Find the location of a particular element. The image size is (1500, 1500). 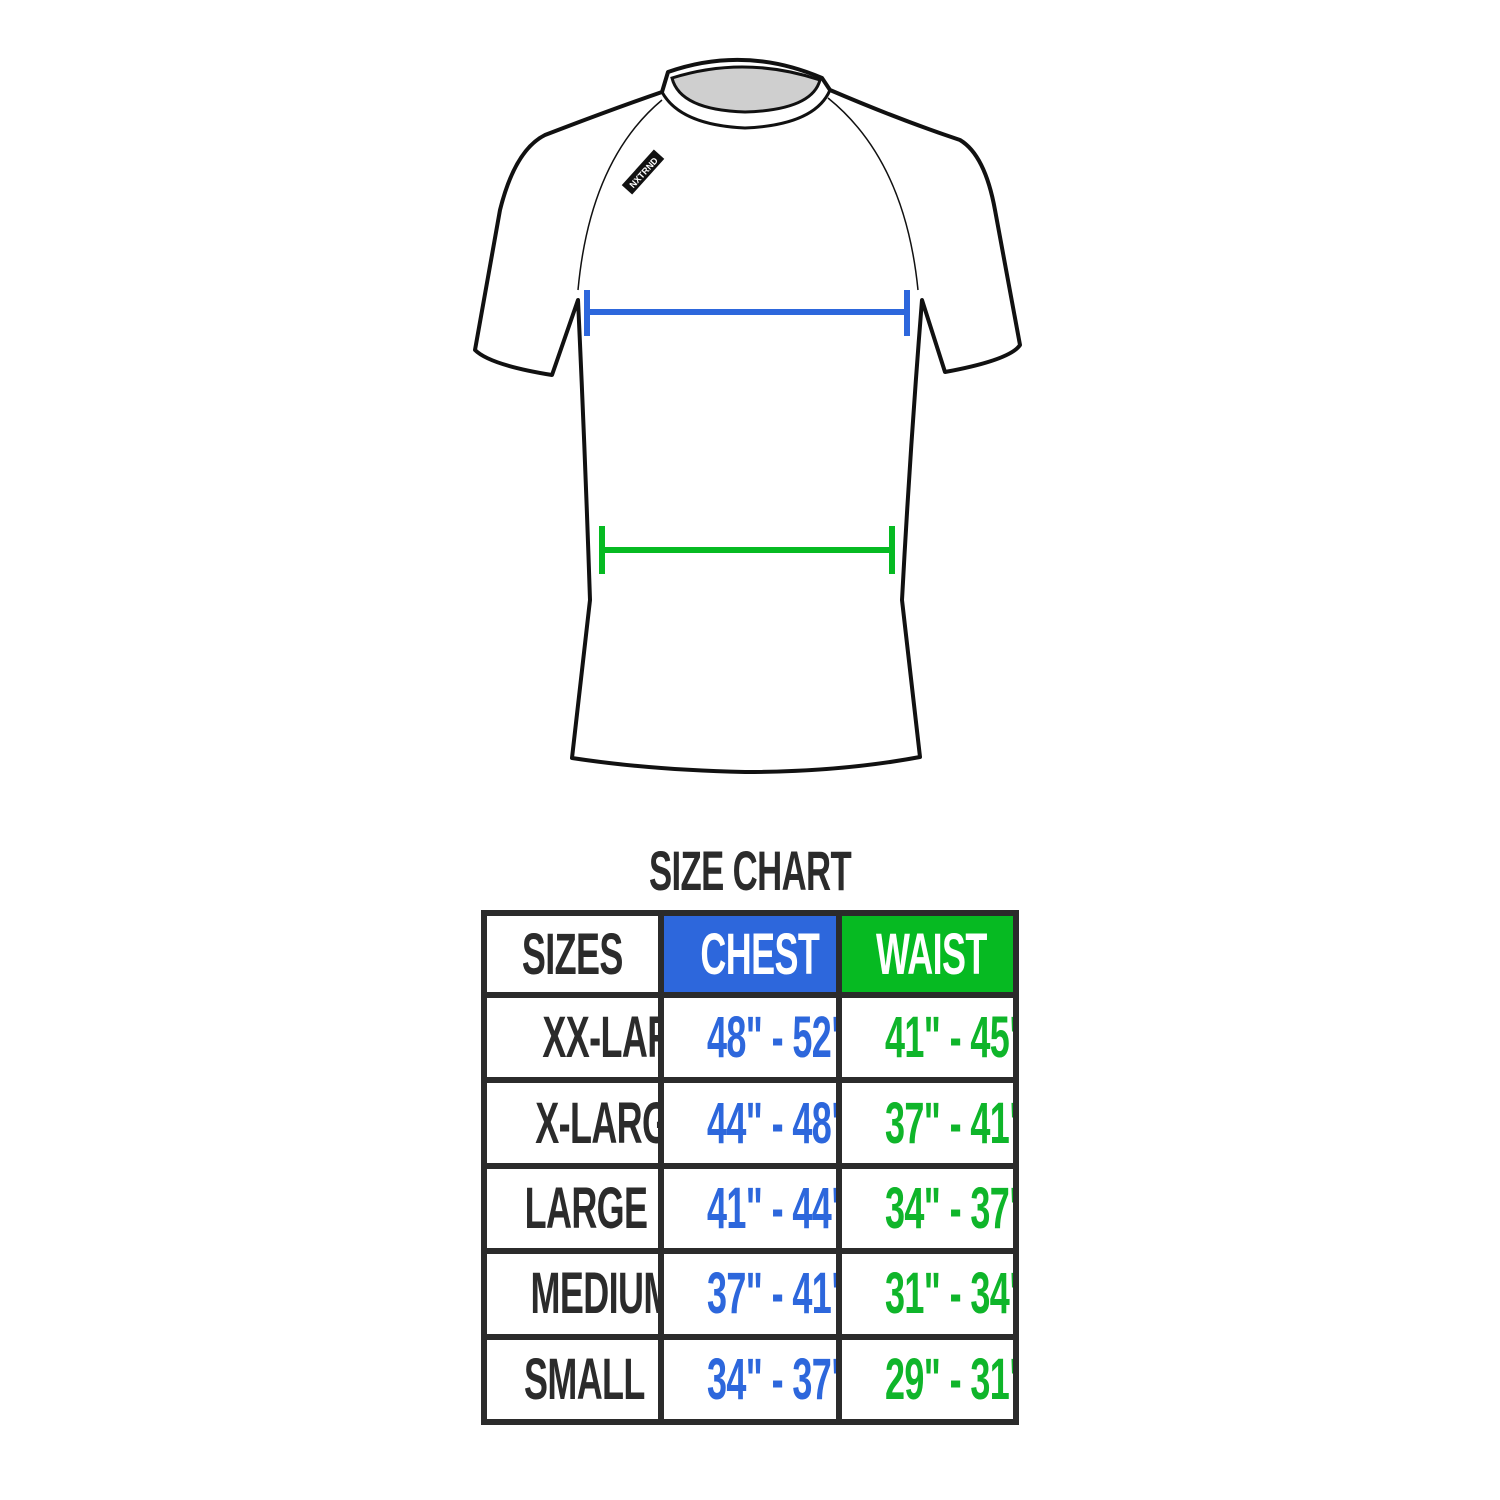

collar-band is located at coordinates (746, 109).